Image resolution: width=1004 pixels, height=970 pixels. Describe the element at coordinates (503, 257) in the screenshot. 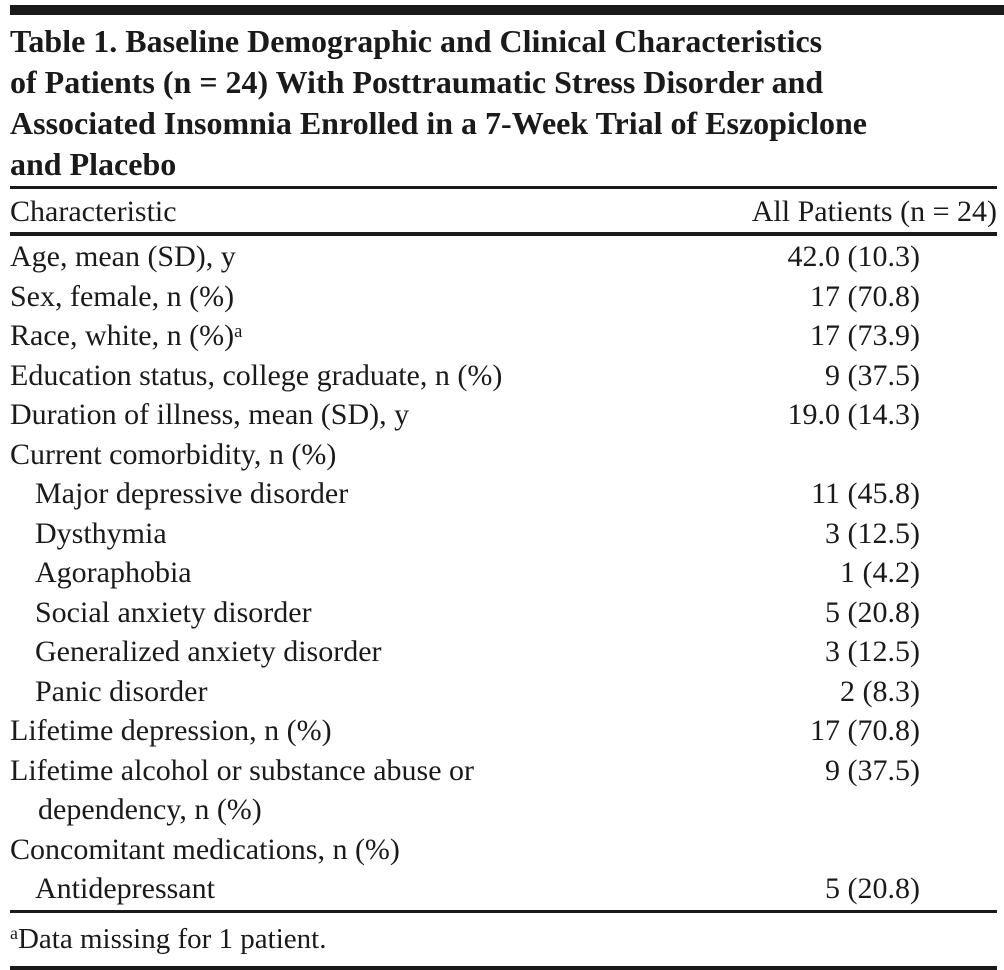

I see `table-row: Age, mean (SD), y 42.0 (10.3)` at that location.